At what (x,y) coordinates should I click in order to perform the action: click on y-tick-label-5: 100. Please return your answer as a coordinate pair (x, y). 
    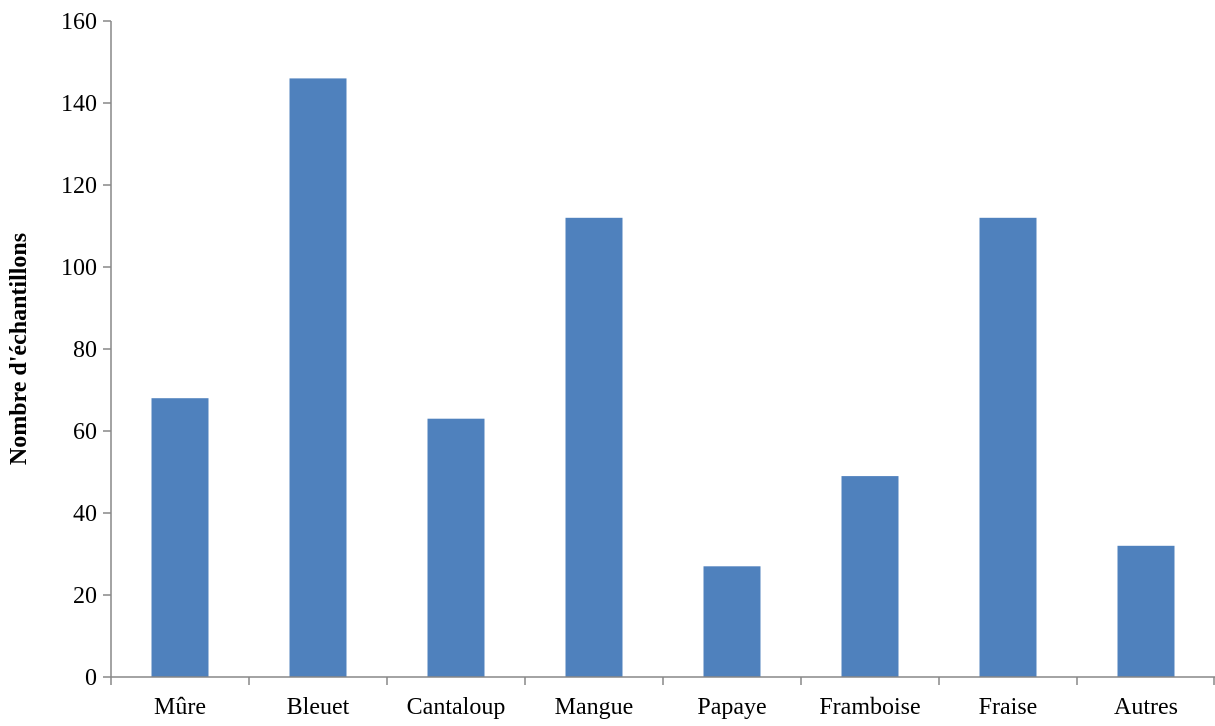
    Looking at the image, I should click on (79, 268).